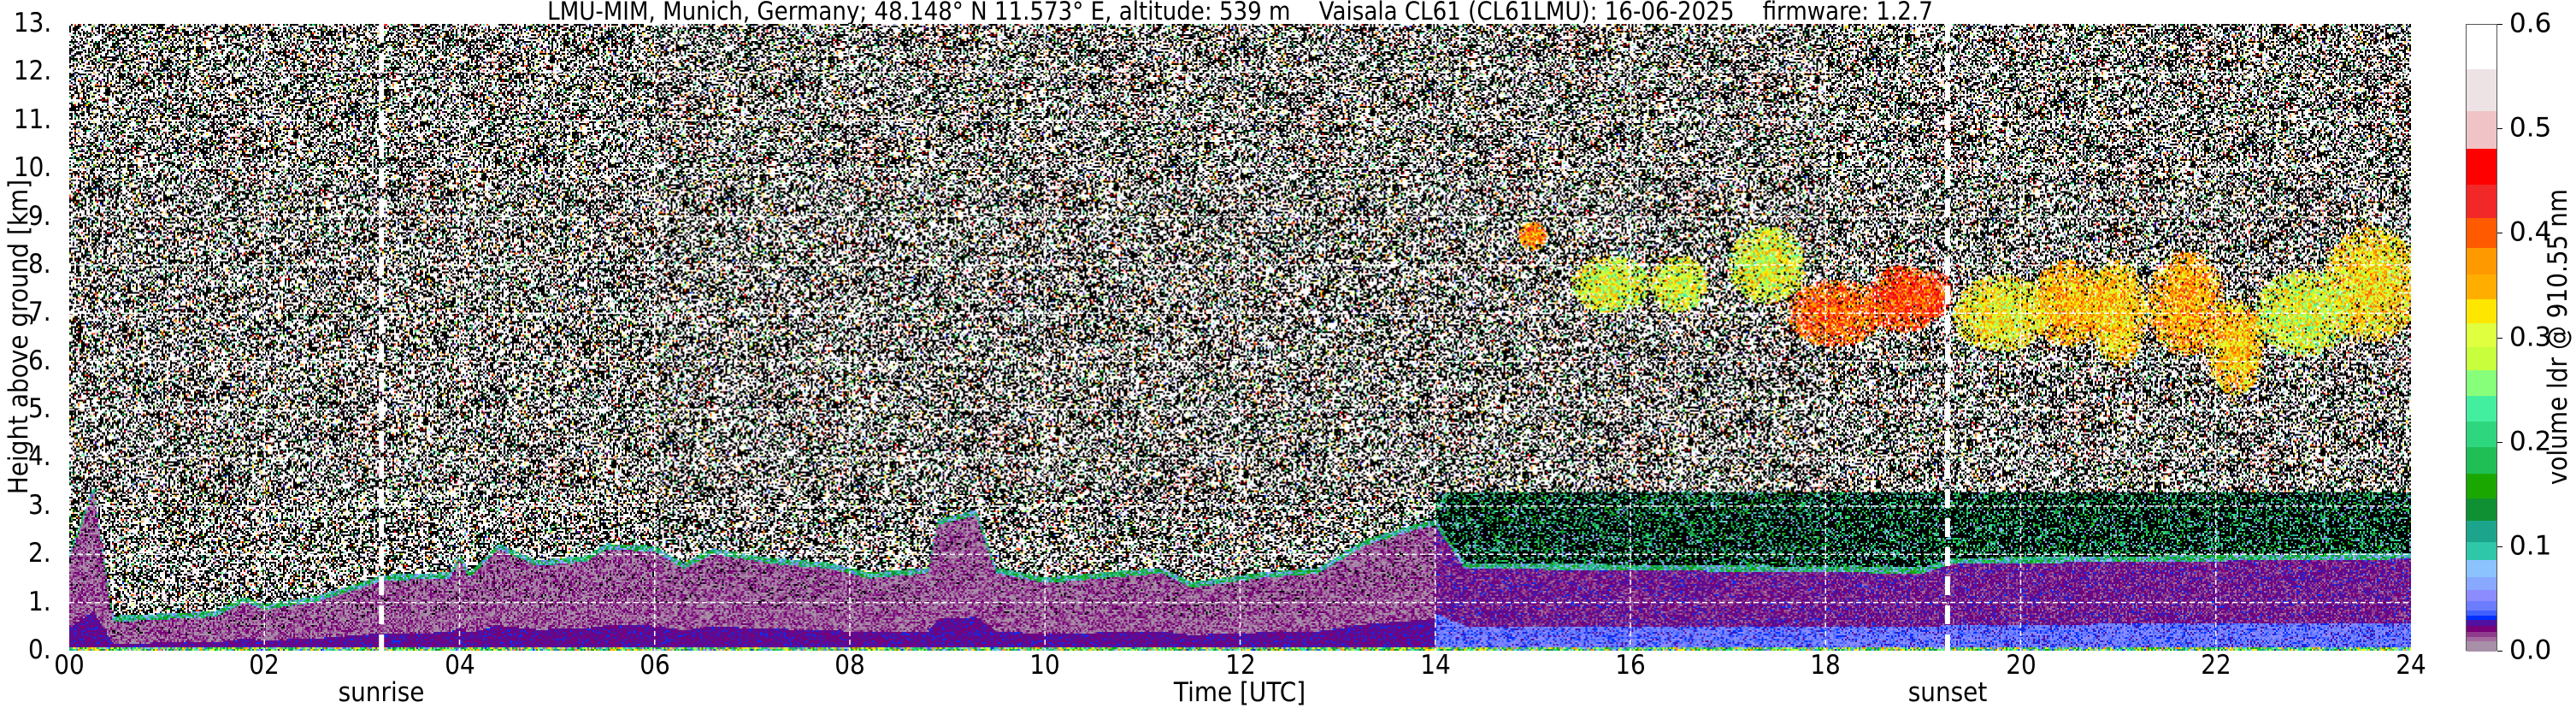  Describe the element at coordinates (39, 216) in the screenshot. I see `y-tick-label: 9.` at that location.